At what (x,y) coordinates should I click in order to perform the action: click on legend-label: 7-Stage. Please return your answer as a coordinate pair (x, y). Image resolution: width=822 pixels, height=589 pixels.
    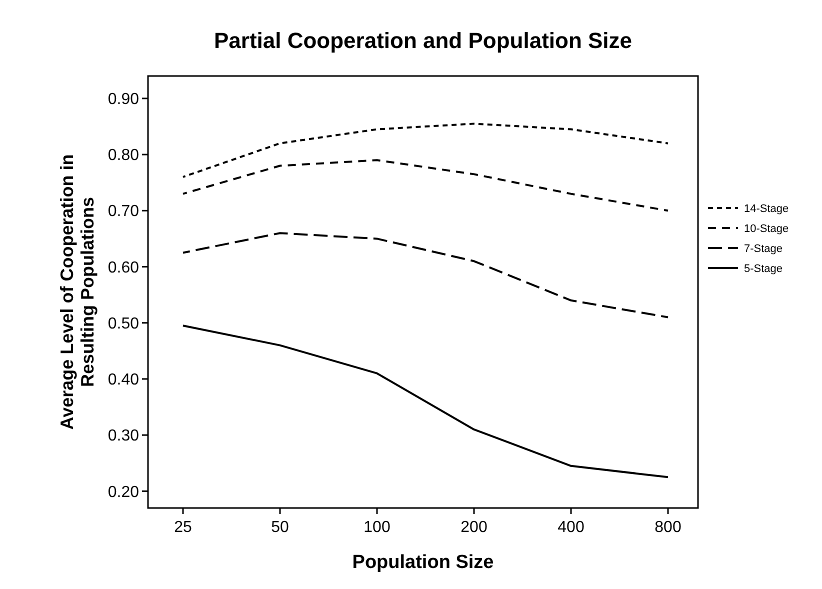
    Looking at the image, I should click on (763, 248).